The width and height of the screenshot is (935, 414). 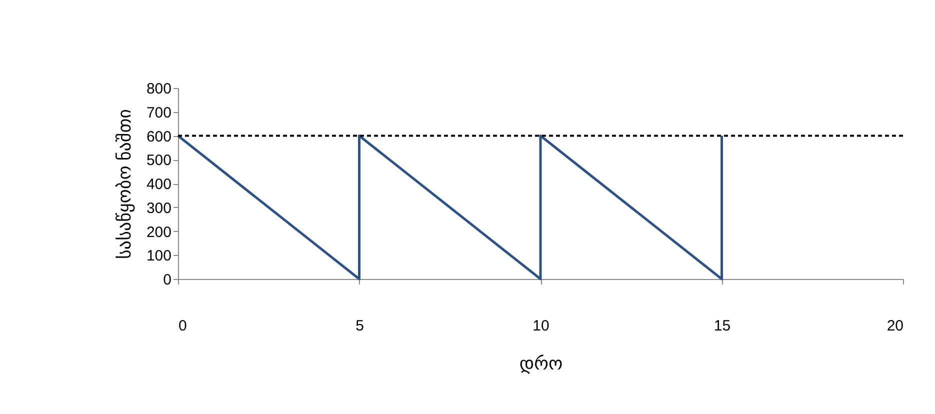 What do you see at coordinates (159, 137) in the screenshot?
I see `y-tick-label: 600` at bounding box center [159, 137].